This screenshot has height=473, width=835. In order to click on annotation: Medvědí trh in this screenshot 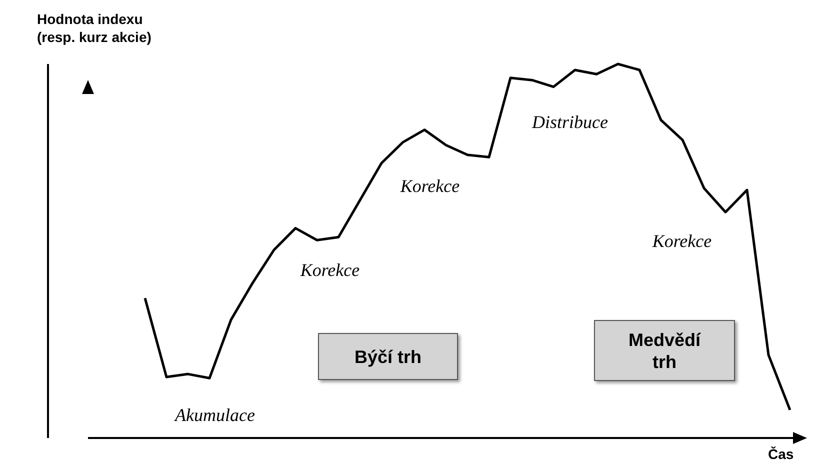, I will do `click(664, 350)`.